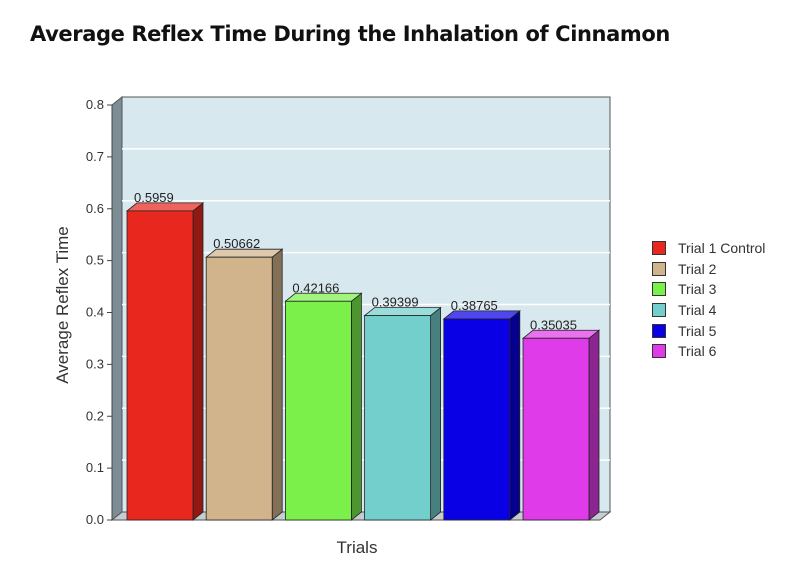 The image size is (801, 570). I want to click on y-tick-label: 0.6, so click(95, 208).